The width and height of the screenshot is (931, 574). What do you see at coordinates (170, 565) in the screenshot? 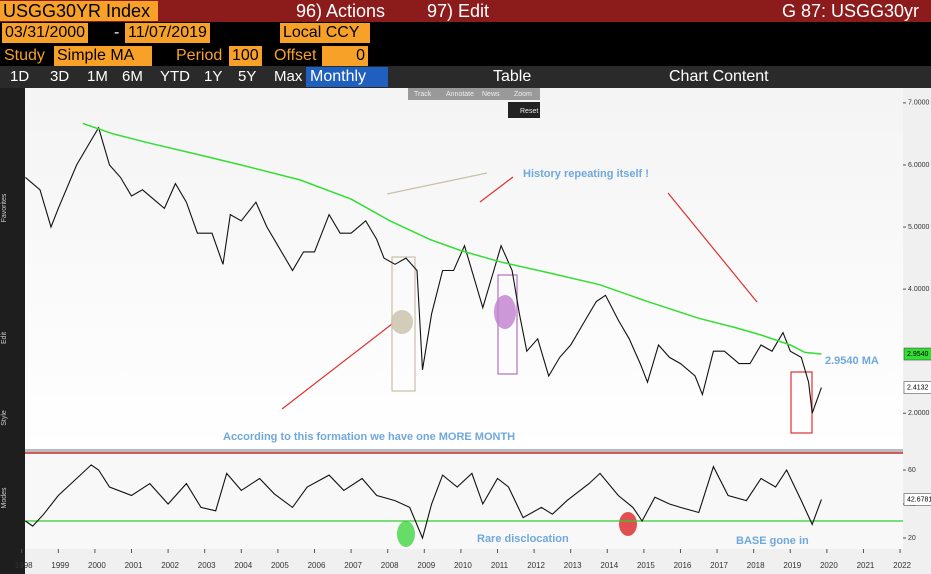
I see `x-tick-label: 2002` at bounding box center [170, 565].